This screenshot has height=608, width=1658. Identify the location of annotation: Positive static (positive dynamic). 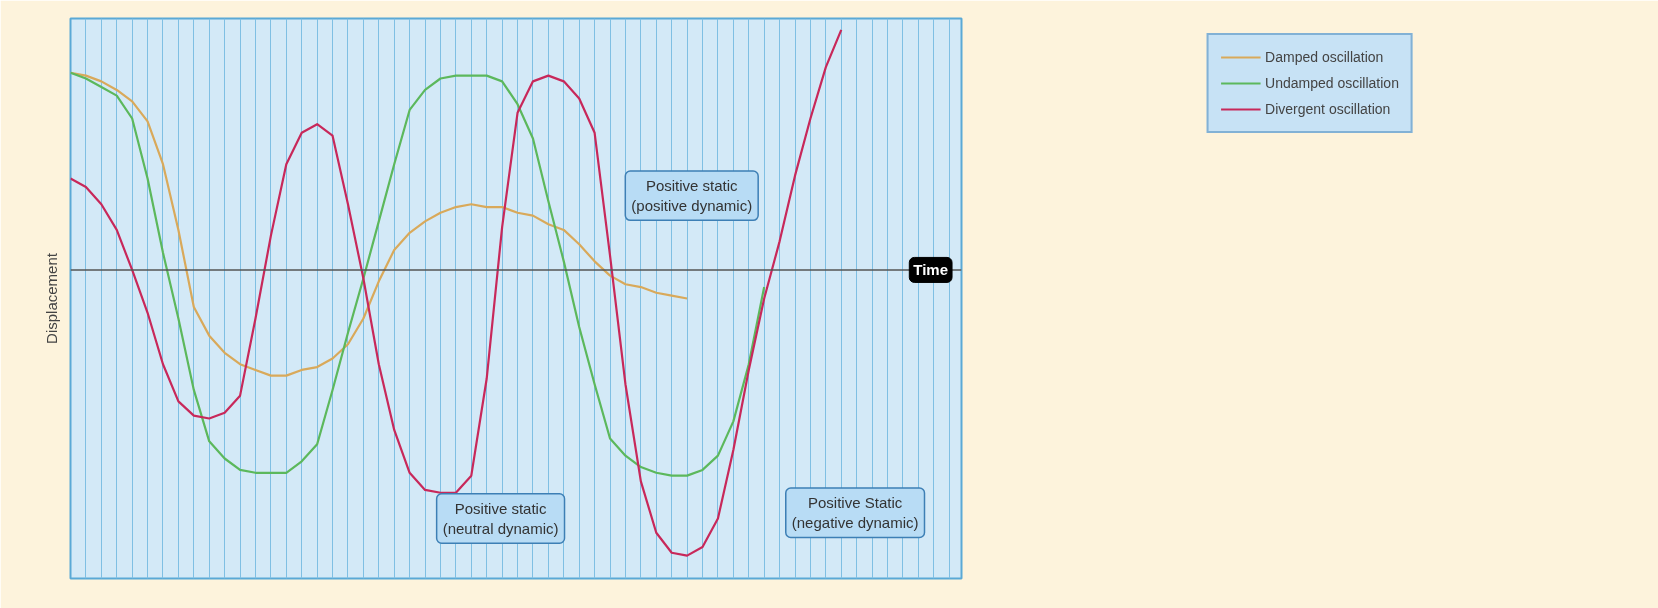
(692, 195).